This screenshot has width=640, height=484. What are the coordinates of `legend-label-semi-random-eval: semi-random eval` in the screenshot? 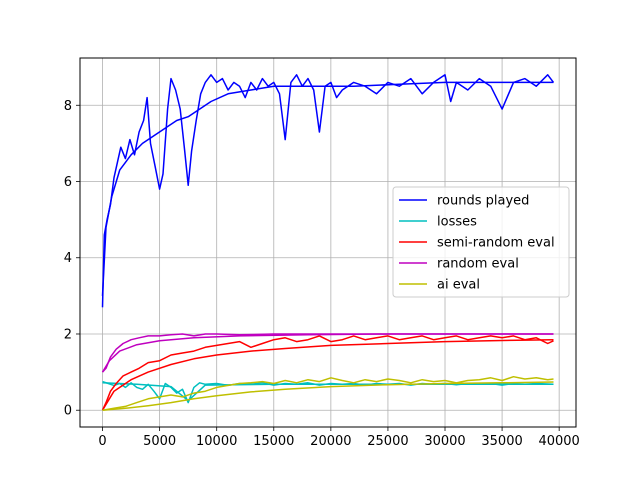 It's located at (496, 243).